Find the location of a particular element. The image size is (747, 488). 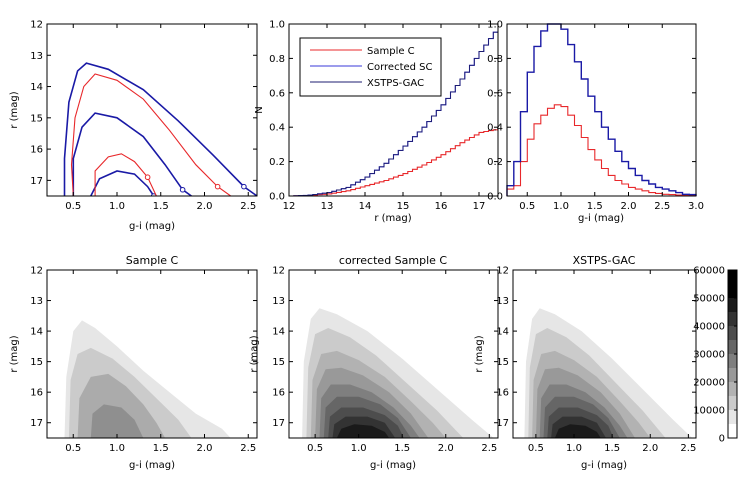

legend-label-sample-c: Sample C is located at coordinates (391, 51).